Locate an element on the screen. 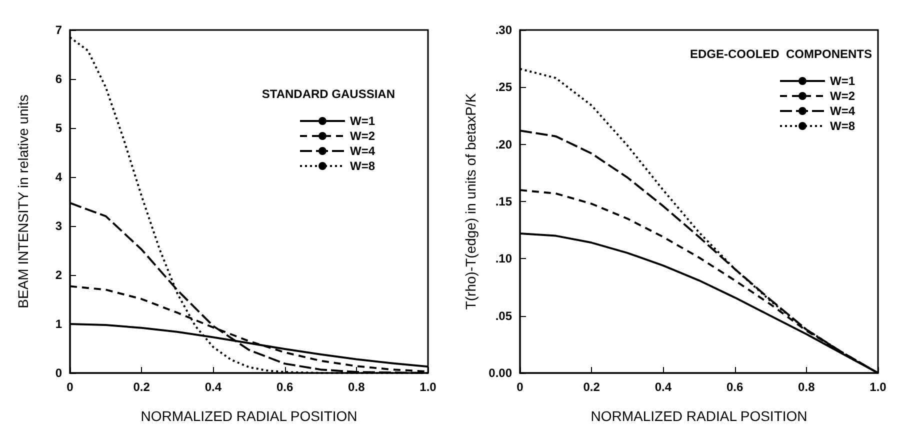  y-axis-title: BEAM INTENSITY in relative units is located at coordinates (23, 201).